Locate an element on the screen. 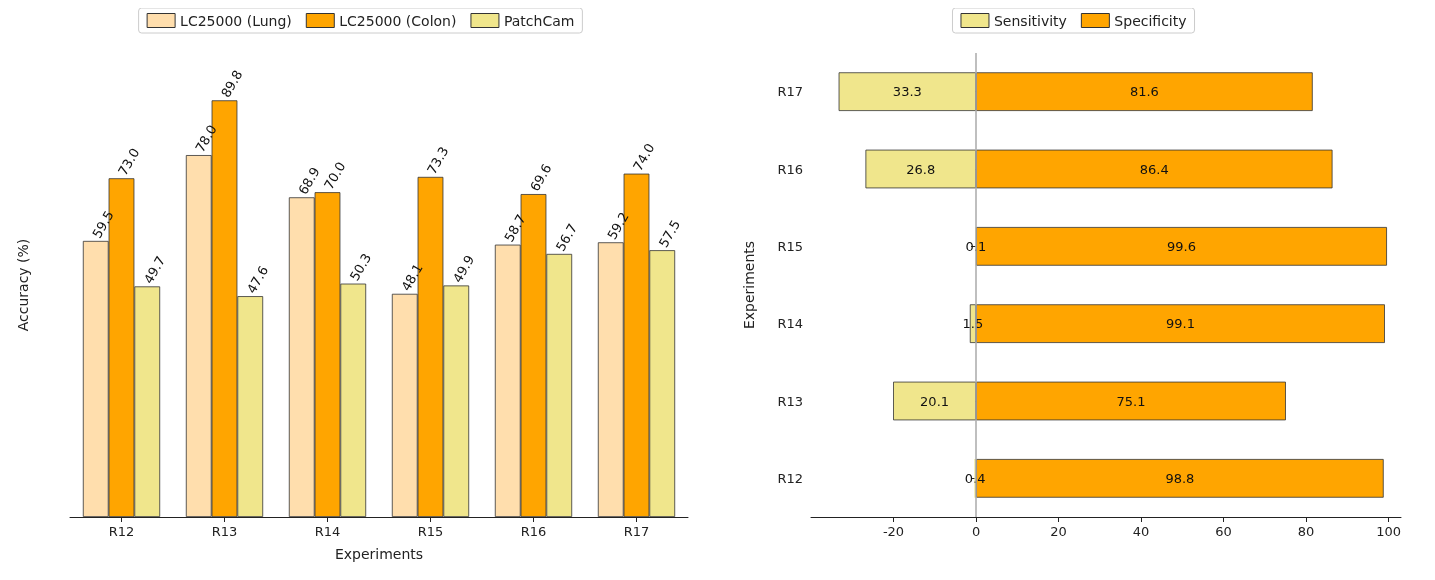 Image resolution: width=1435 pixels, height=580 pixels. legend-label: LC25000 (Lung) is located at coordinates (236, 20).